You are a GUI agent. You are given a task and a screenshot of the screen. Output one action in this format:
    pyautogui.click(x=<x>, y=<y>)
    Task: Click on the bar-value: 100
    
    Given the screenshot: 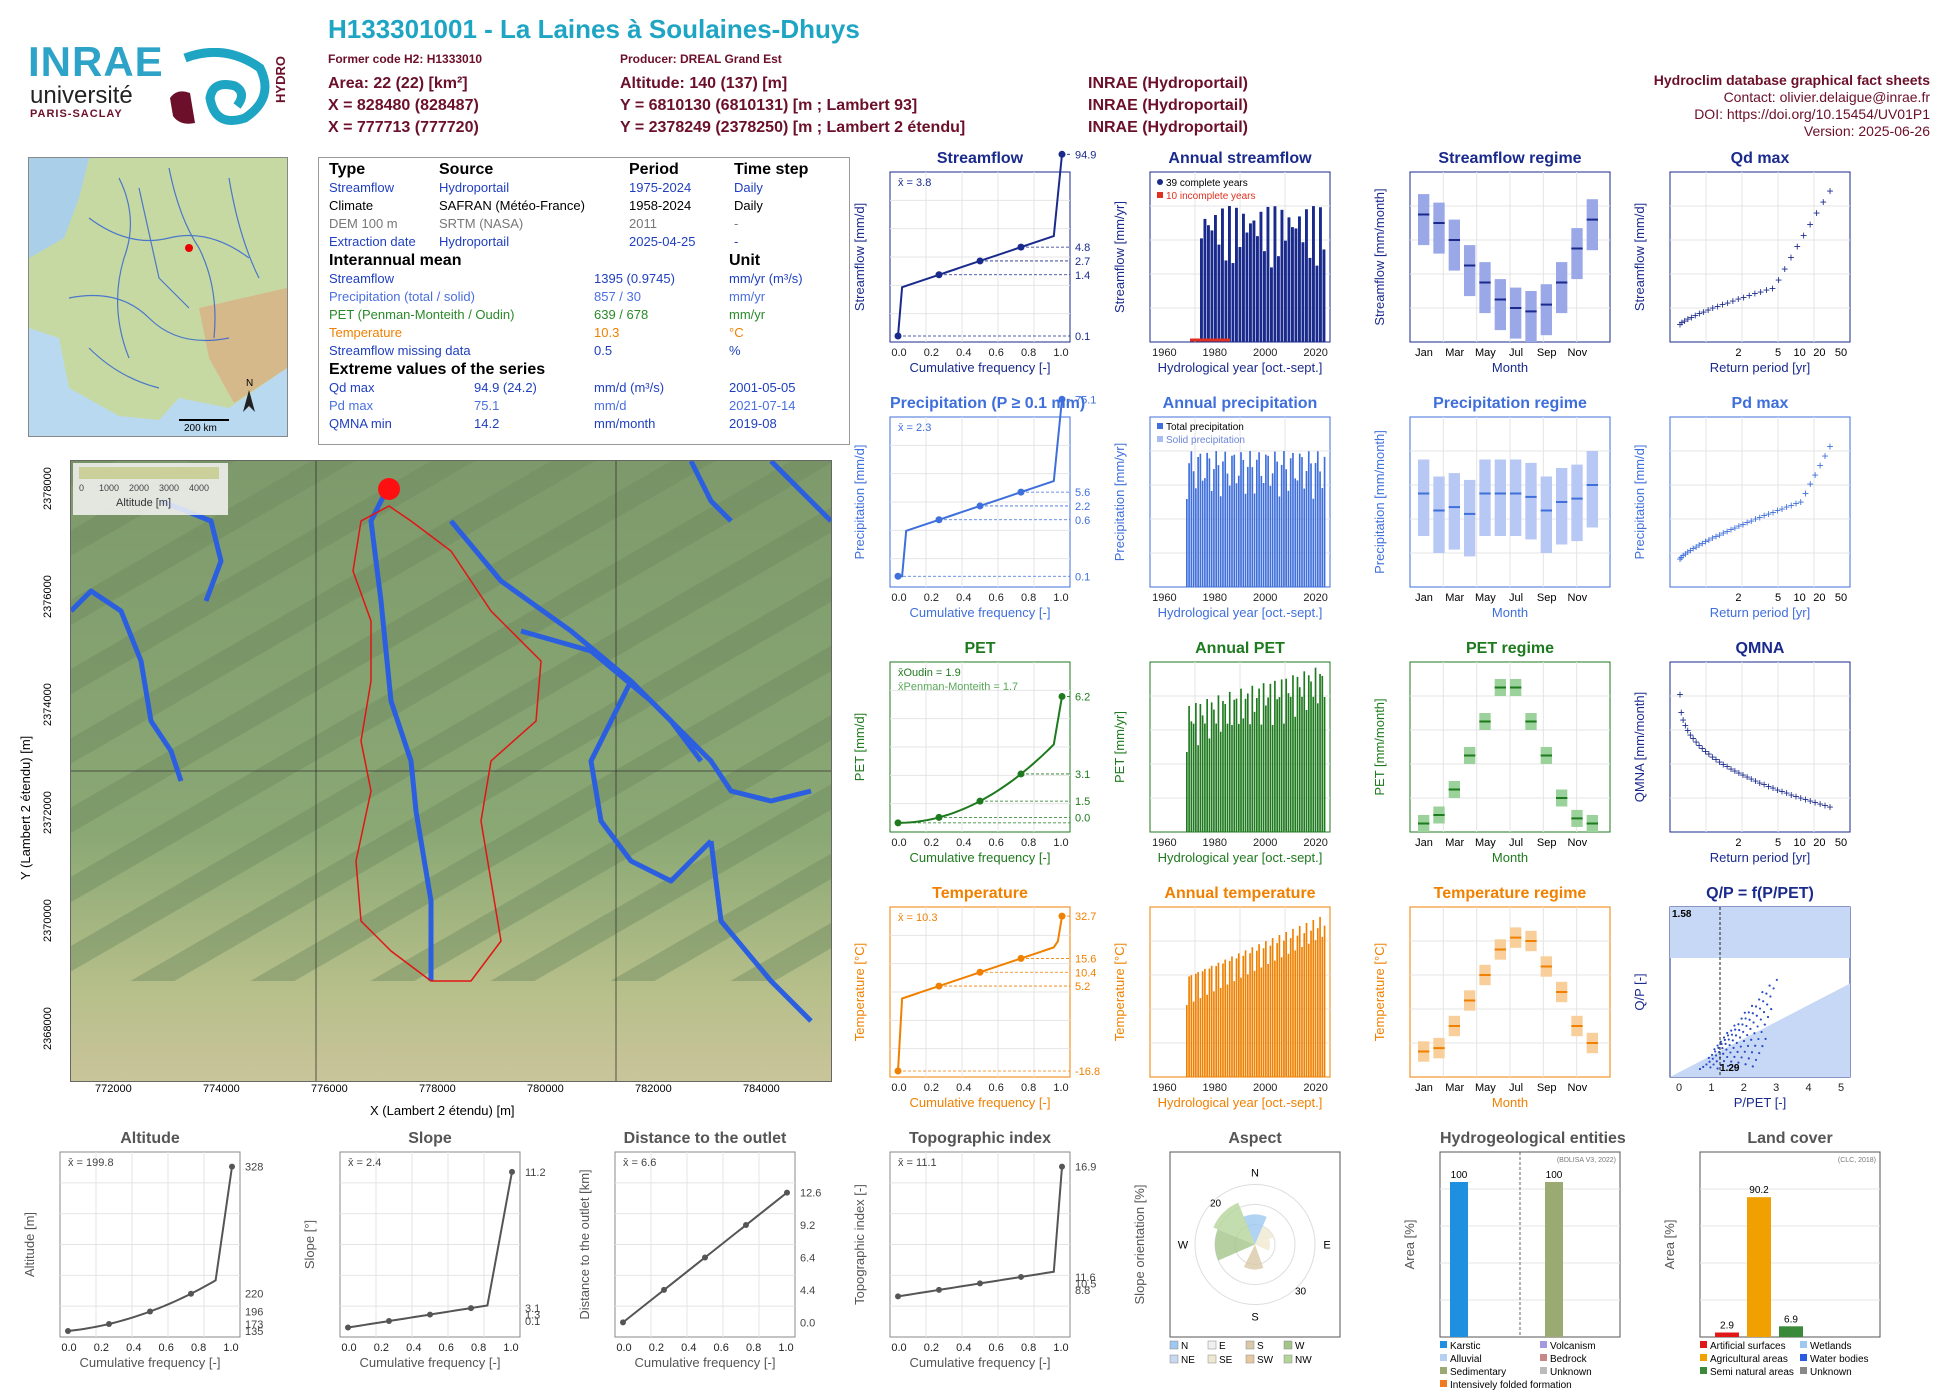 What is the action you would take?
    pyautogui.click(x=1554, y=1175)
    